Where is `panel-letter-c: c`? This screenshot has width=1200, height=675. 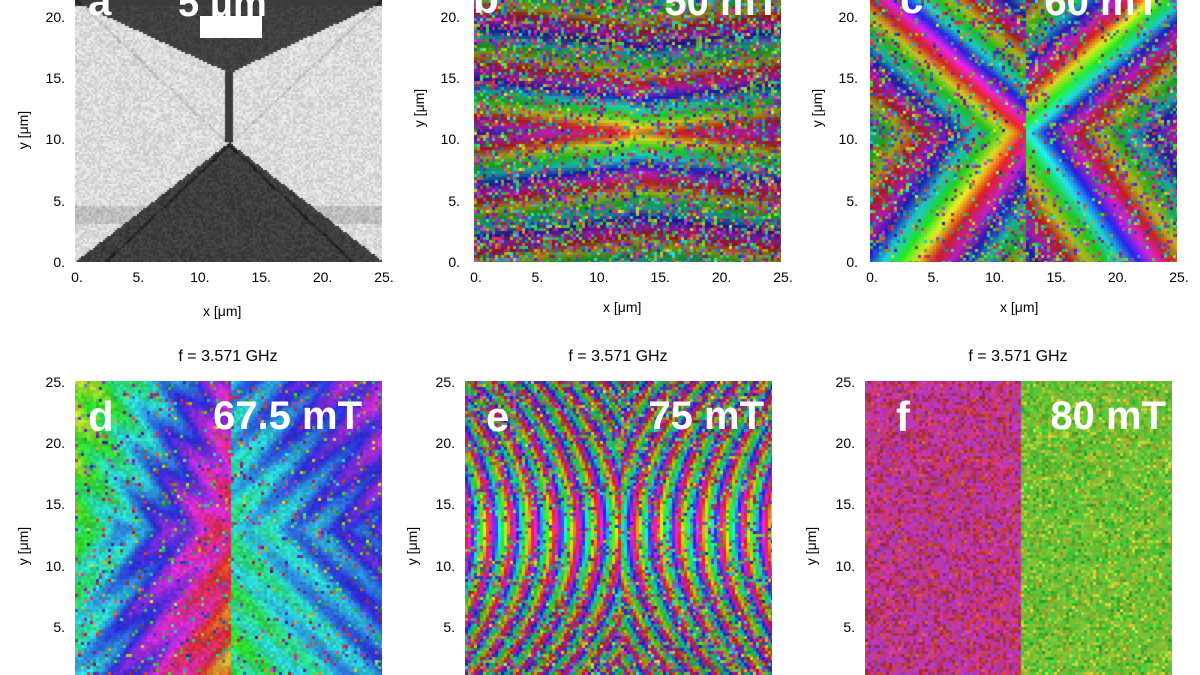 panel-letter-c: c is located at coordinates (911, 10).